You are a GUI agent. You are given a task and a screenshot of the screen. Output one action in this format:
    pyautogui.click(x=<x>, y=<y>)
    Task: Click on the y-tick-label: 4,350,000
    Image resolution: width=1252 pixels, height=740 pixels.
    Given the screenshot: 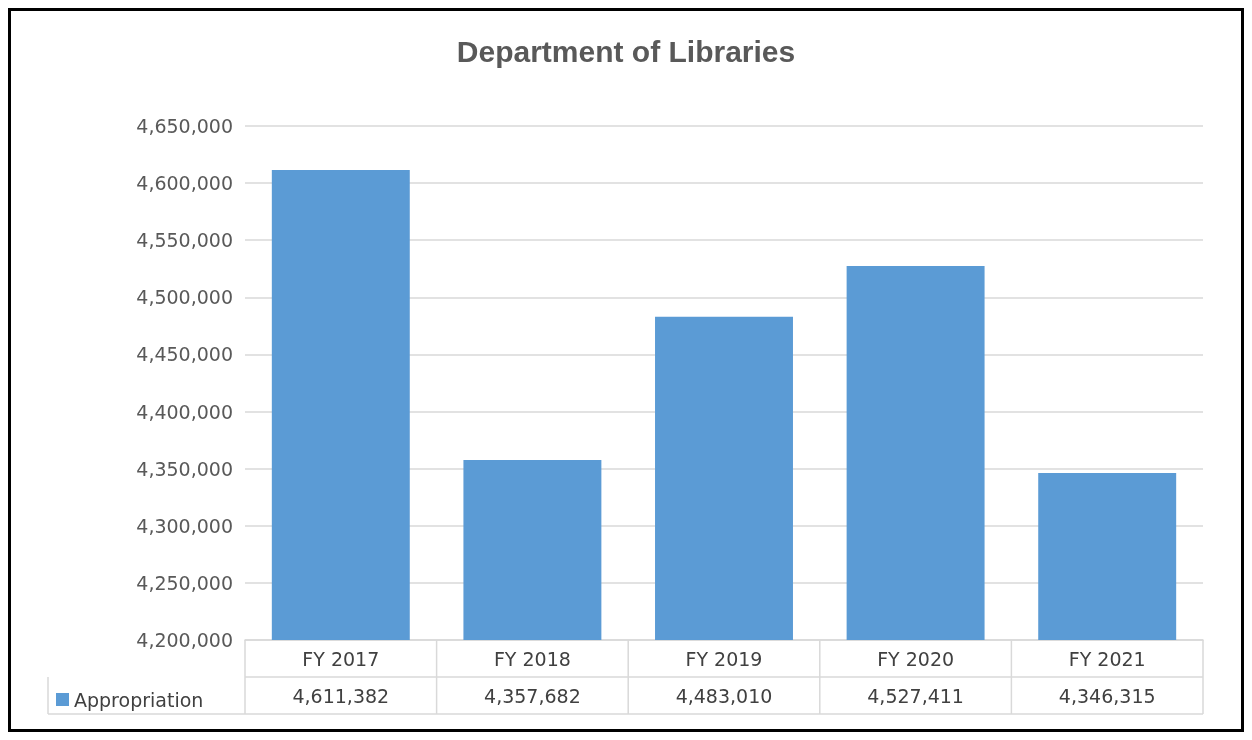 What is the action you would take?
    pyautogui.click(x=184, y=468)
    